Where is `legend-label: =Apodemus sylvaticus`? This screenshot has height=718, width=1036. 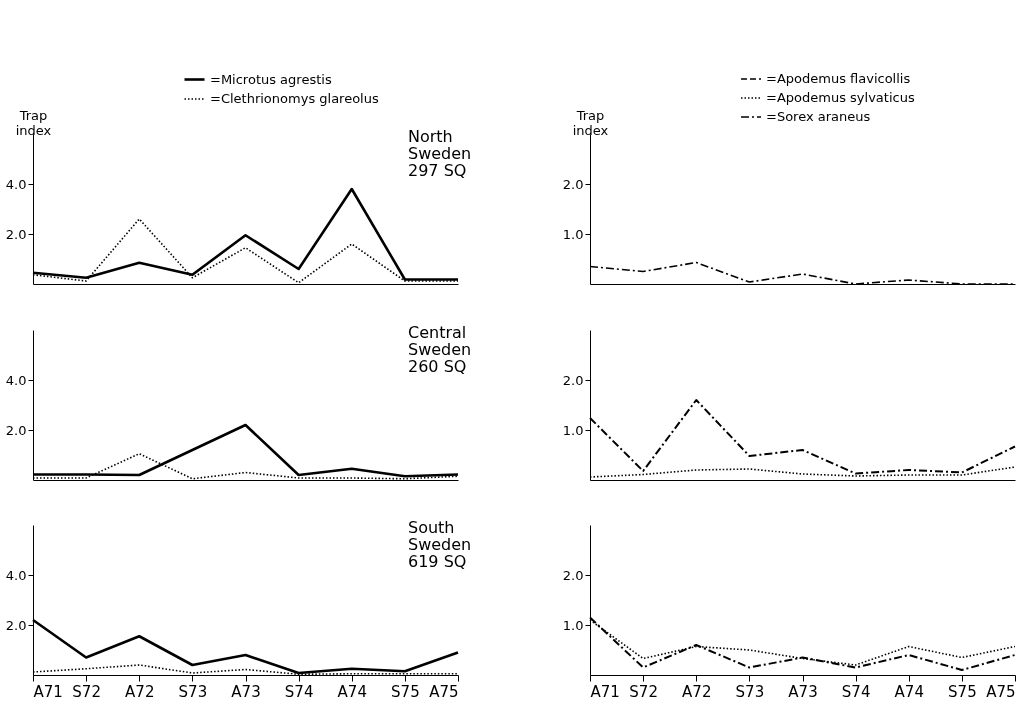 legend-label: =Apodemus sylvaticus is located at coordinates (840, 97).